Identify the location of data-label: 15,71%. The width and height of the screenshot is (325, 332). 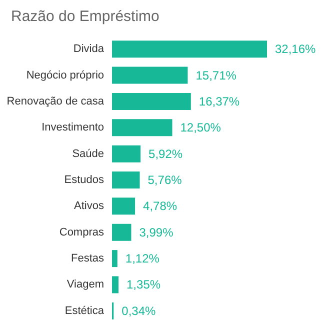
(216, 75).